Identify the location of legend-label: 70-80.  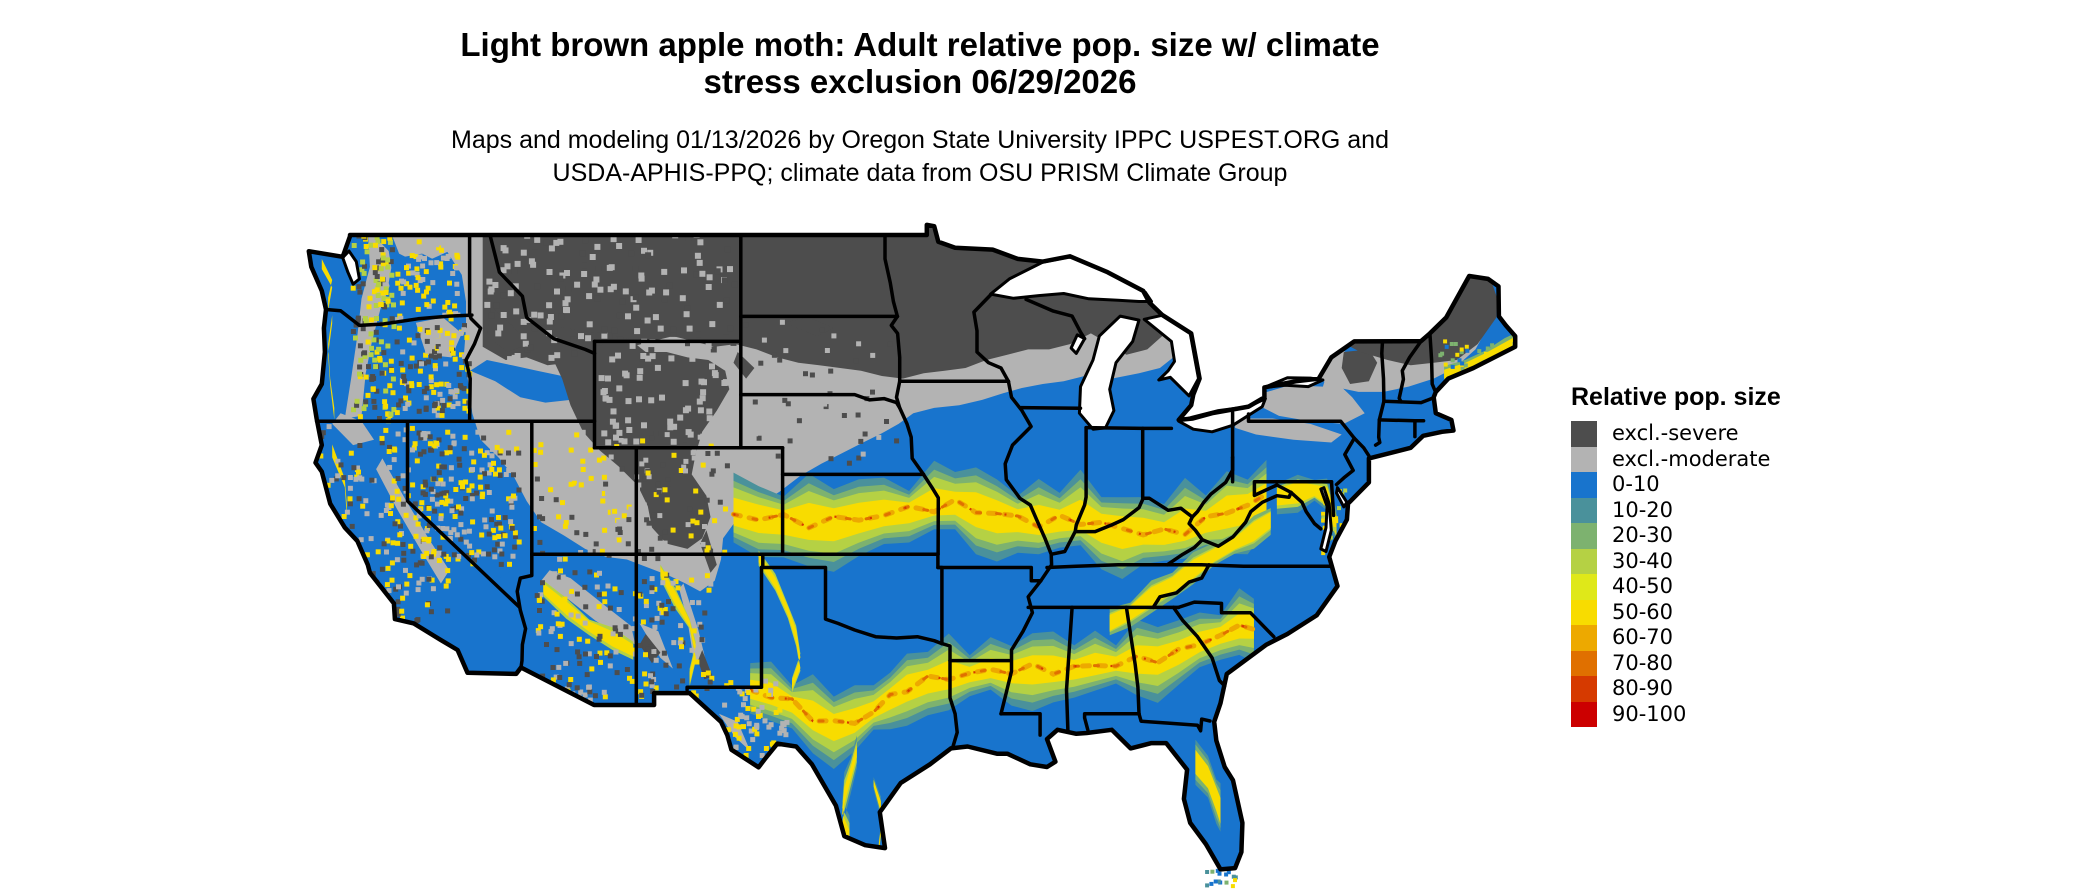
(1643, 662).